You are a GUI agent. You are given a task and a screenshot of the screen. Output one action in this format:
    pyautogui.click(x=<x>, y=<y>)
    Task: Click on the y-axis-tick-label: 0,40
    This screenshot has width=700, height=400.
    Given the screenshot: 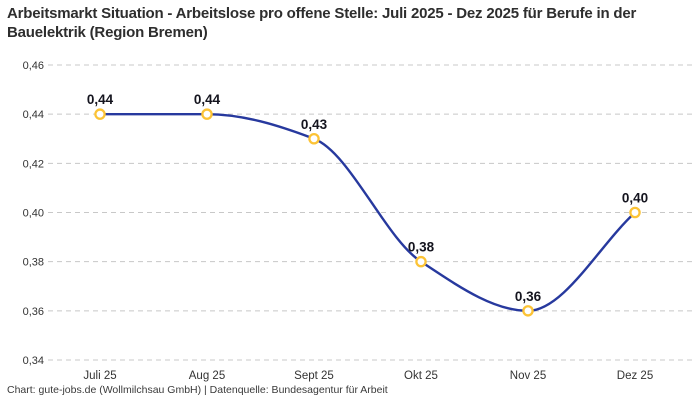 What is the action you would take?
    pyautogui.click(x=33, y=214)
    